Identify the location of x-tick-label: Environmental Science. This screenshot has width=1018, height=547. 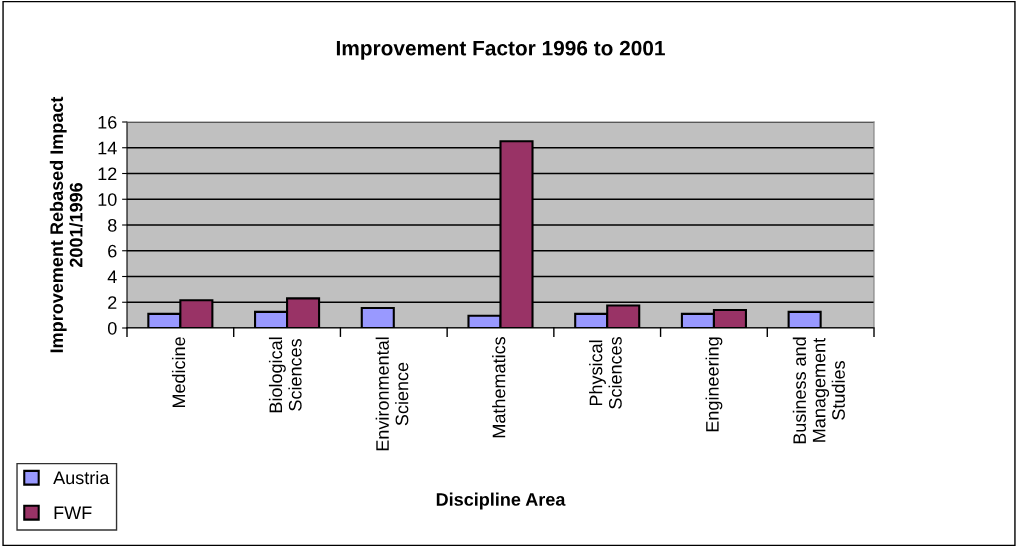
(392, 394).